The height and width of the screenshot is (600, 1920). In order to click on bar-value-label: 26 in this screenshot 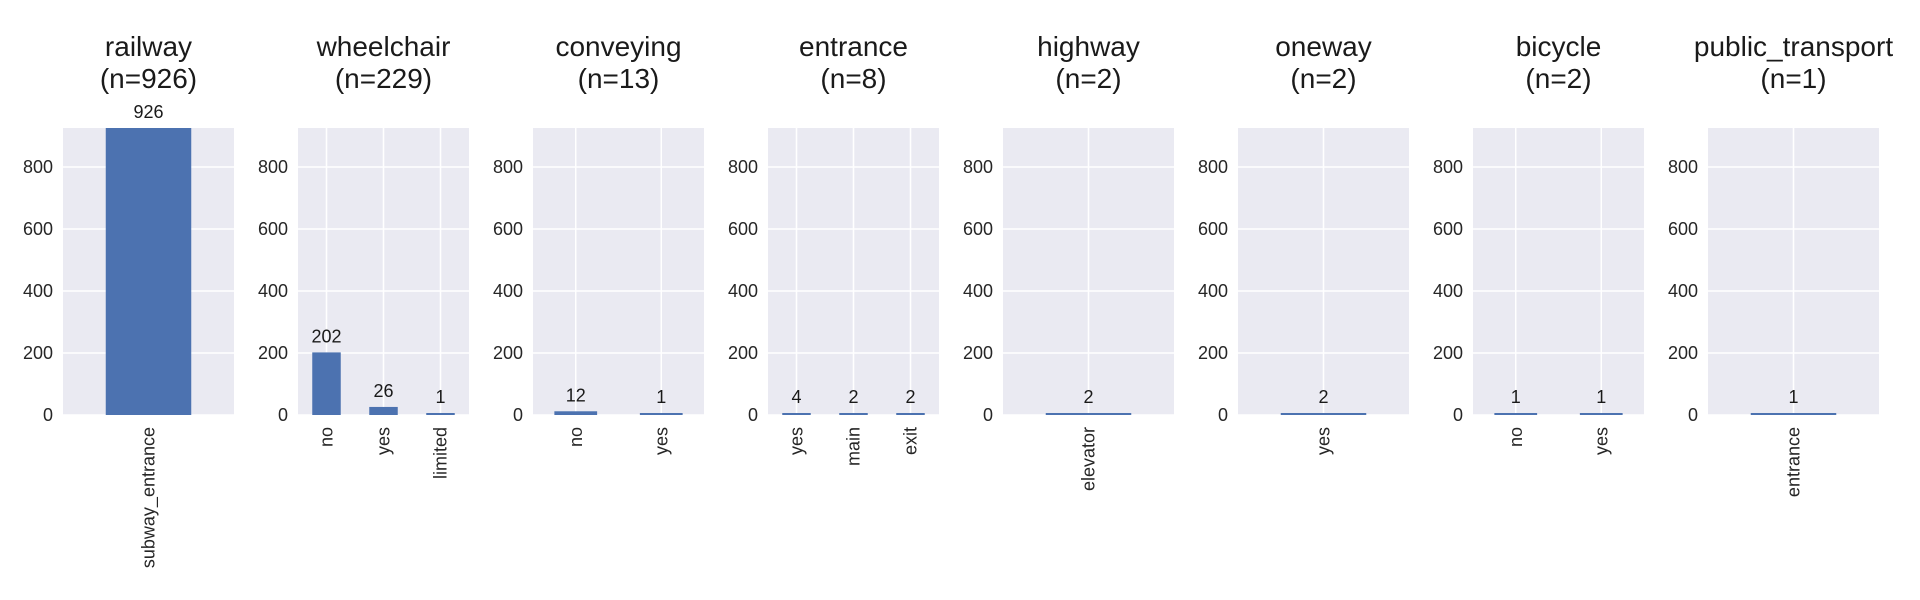, I will do `click(383, 391)`.